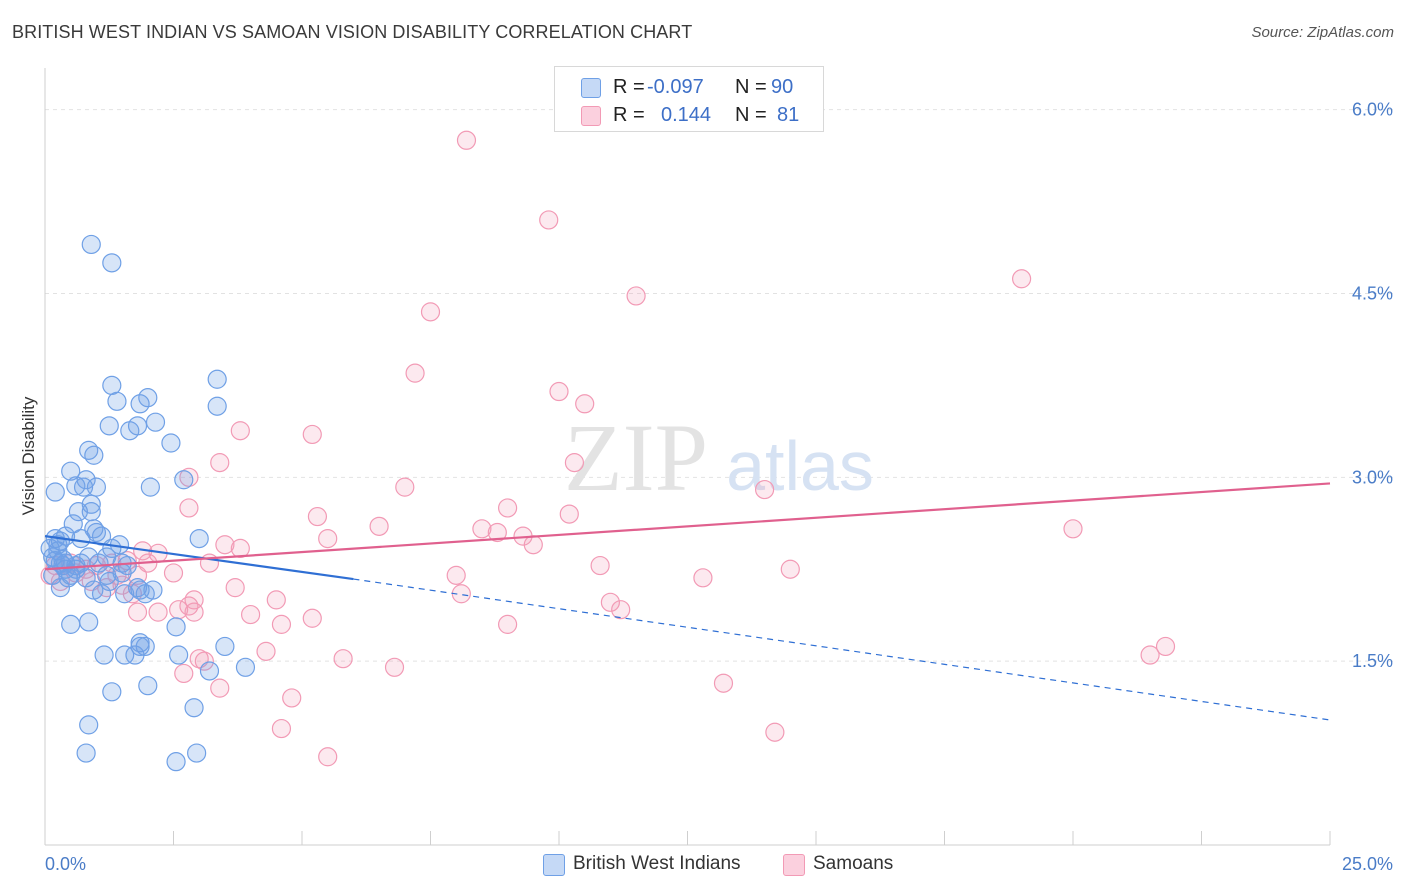 Image resolution: width=1406 pixels, height=892 pixels. What do you see at coordinates (686, 115) in the screenshot?
I see `legend-r-value: 0.144` at bounding box center [686, 115].